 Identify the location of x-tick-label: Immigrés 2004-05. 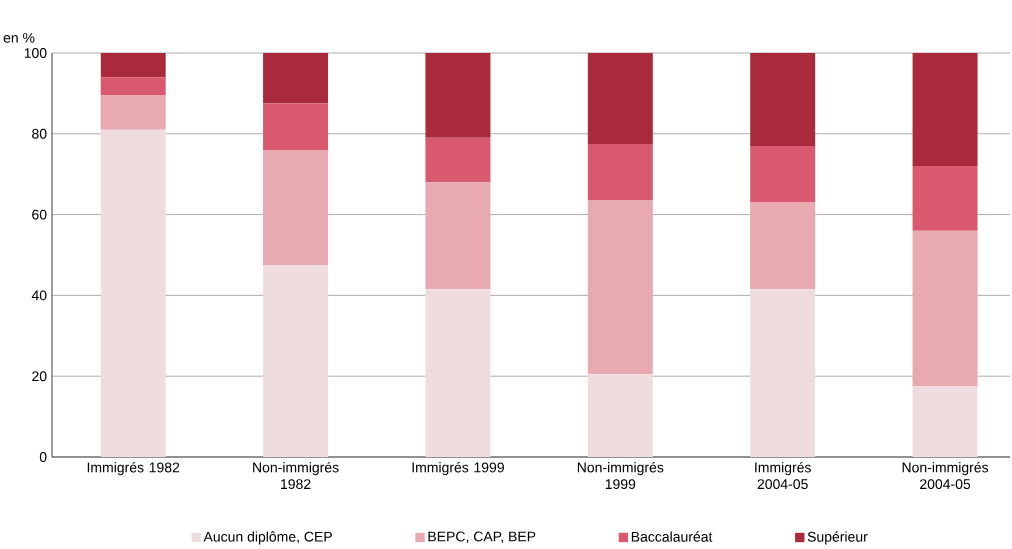
(783, 475).